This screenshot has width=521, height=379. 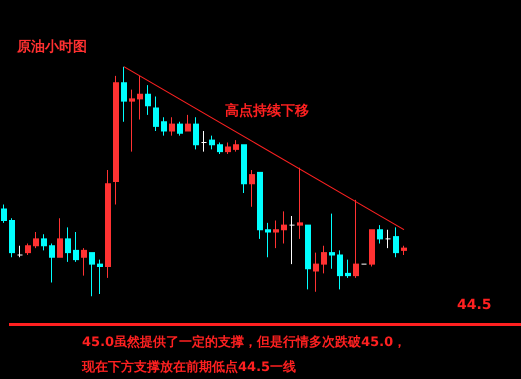 What do you see at coordinates (267, 110) in the screenshot?
I see `annotation: 高点持续下移` at bounding box center [267, 110].